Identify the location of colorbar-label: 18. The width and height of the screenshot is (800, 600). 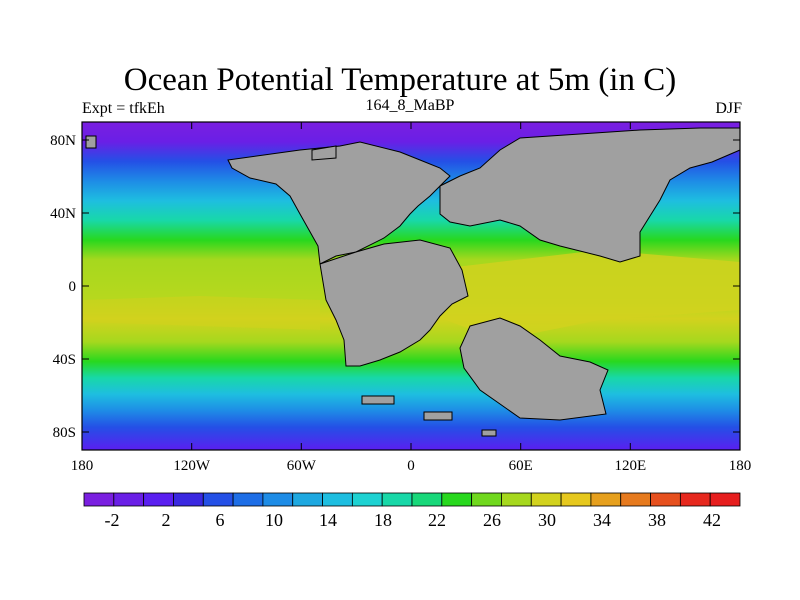
(383, 520).